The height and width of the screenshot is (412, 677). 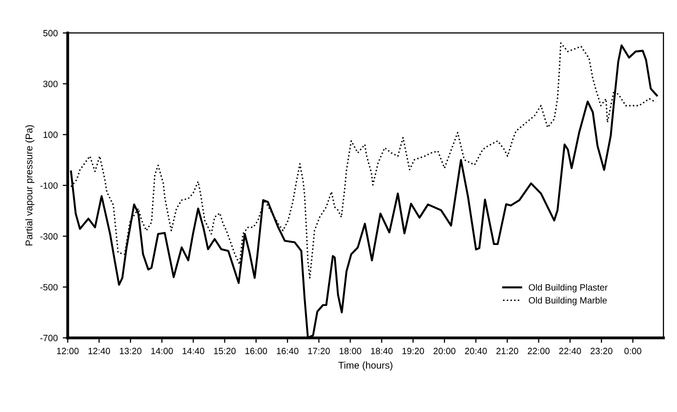 I want to click on x-tick-label: 12:40, so click(x=99, y=351).